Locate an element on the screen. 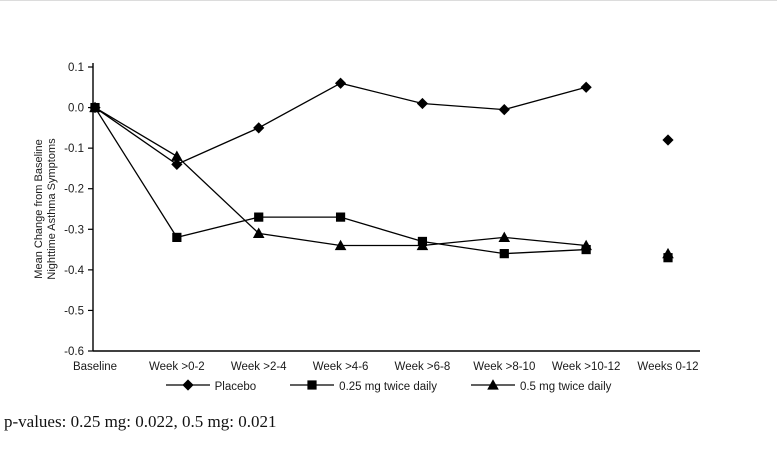 The height and width of the screenshot is (461, 777). y-axis-title: Nighttime Asthma Symptoms is located at coordinates (52, 209).